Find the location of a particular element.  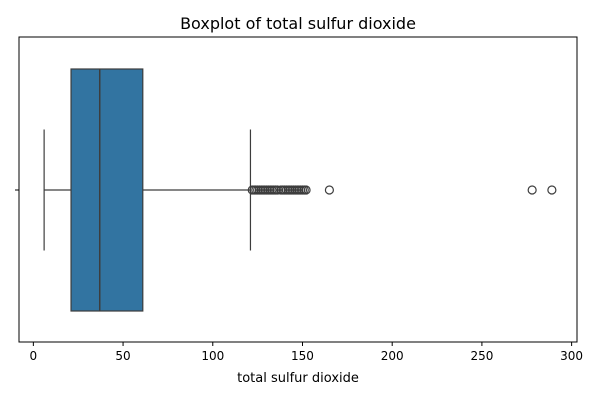

x-tick-label: 300 is located at coordinates (571, 356).